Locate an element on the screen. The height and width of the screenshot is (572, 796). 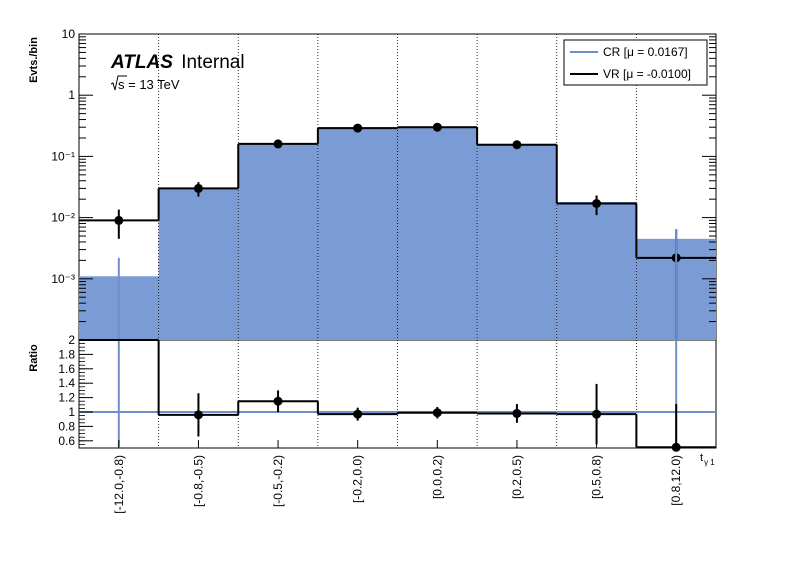
legend-vr-label: VR [μ = -0.0100] is located at coordinates (647, 74).